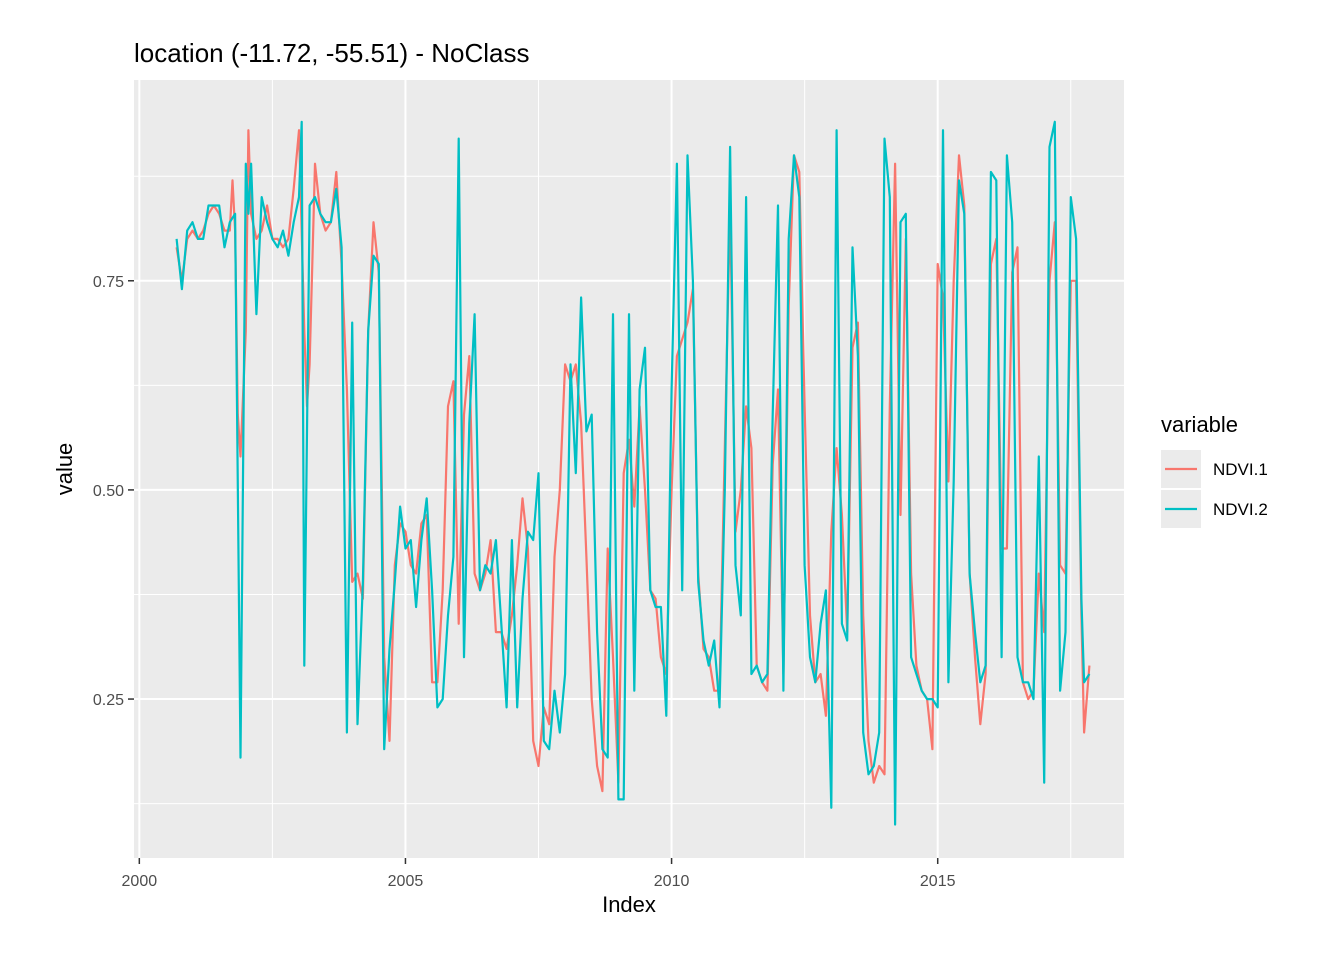 Image resolution: width=1344 pixels, height=960 pixels. What do you see at coordinates (406, 881) in the screenshot?
I see `x-tick-label: 2005` at bounding box center [406, 881].